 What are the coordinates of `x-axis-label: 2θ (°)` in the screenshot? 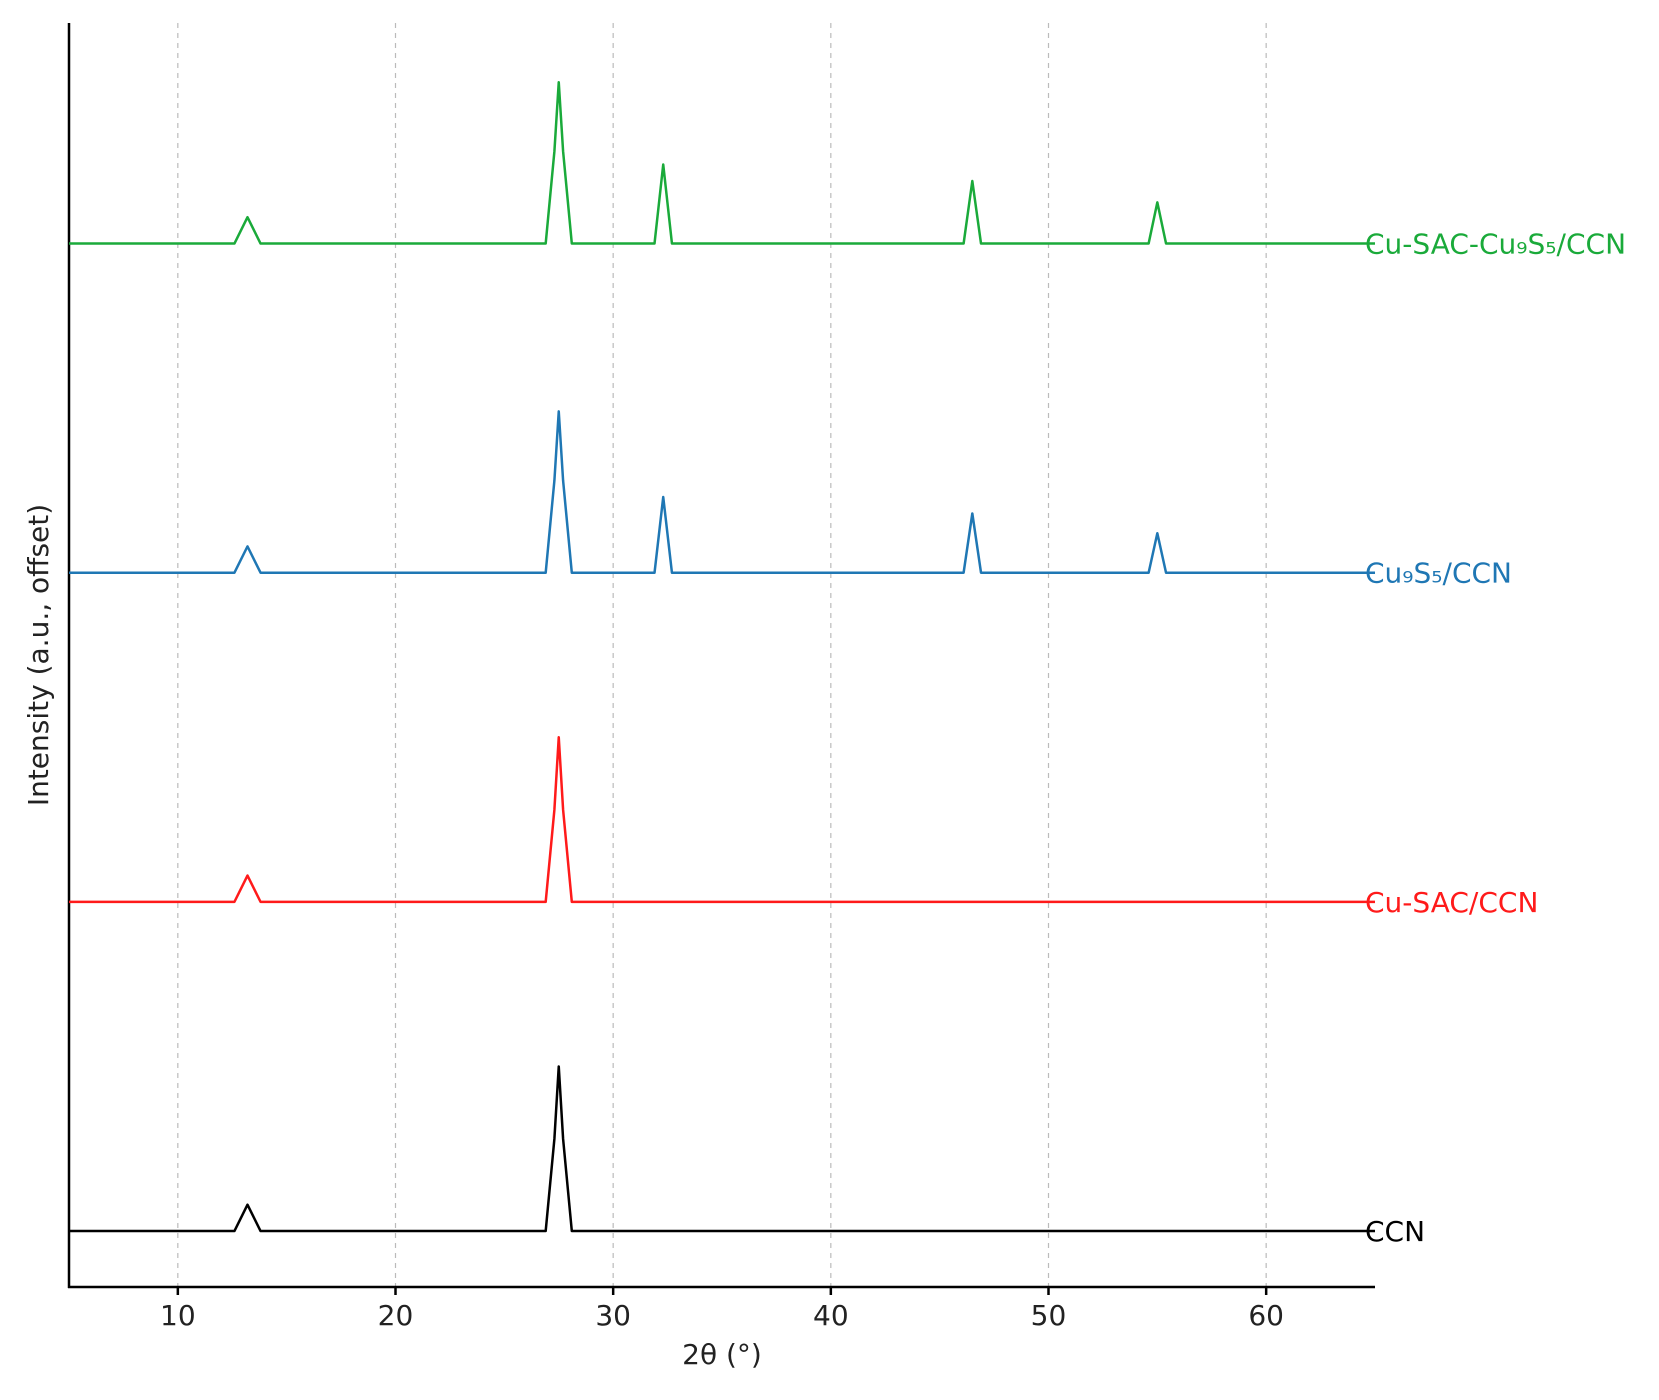 It's located at (722, 1354).